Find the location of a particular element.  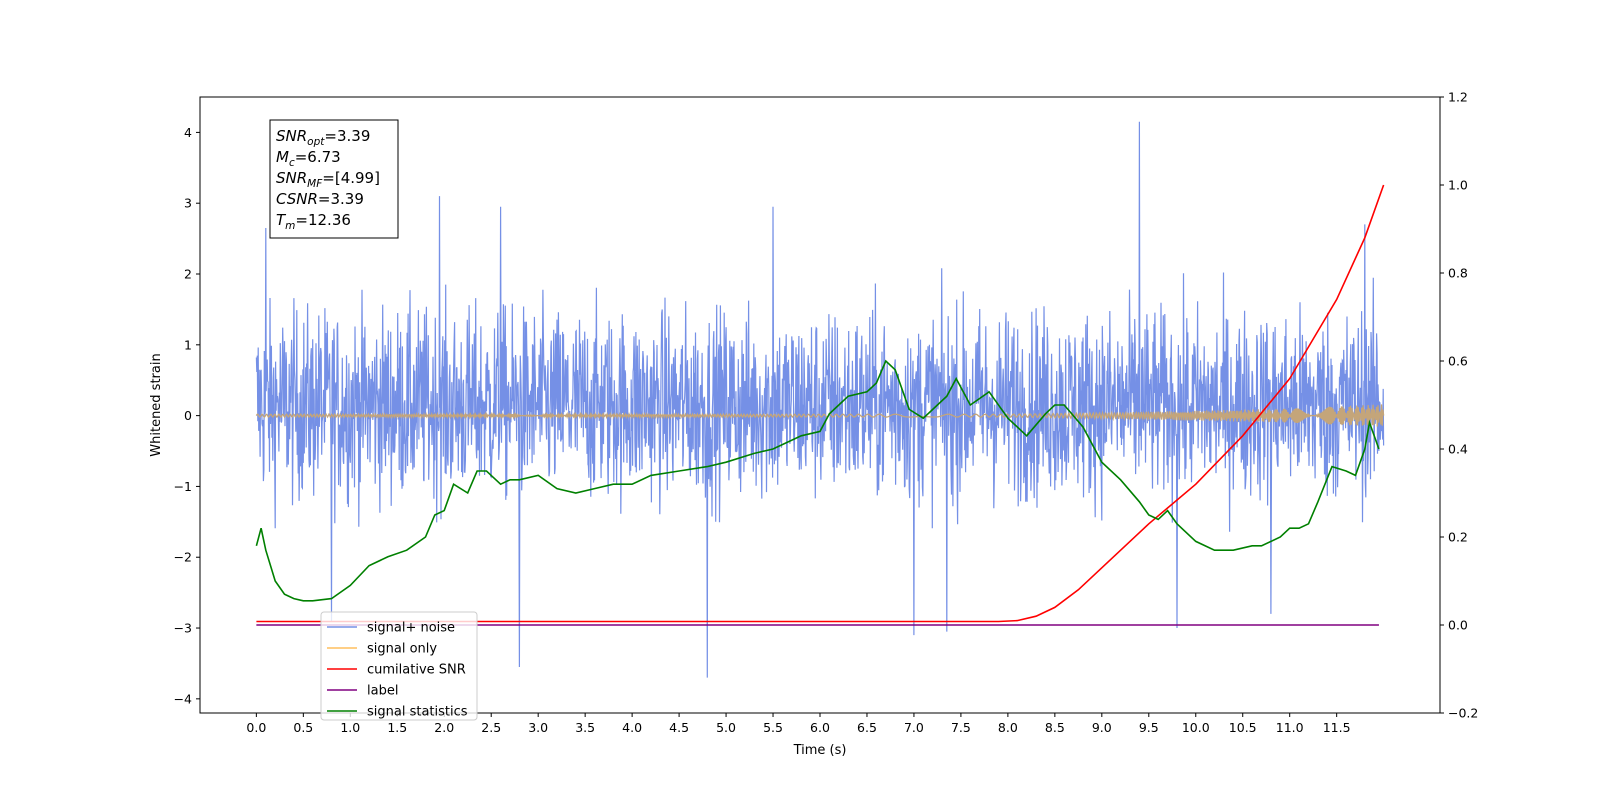

info-symbol: M is located at coordinates (282, 157).